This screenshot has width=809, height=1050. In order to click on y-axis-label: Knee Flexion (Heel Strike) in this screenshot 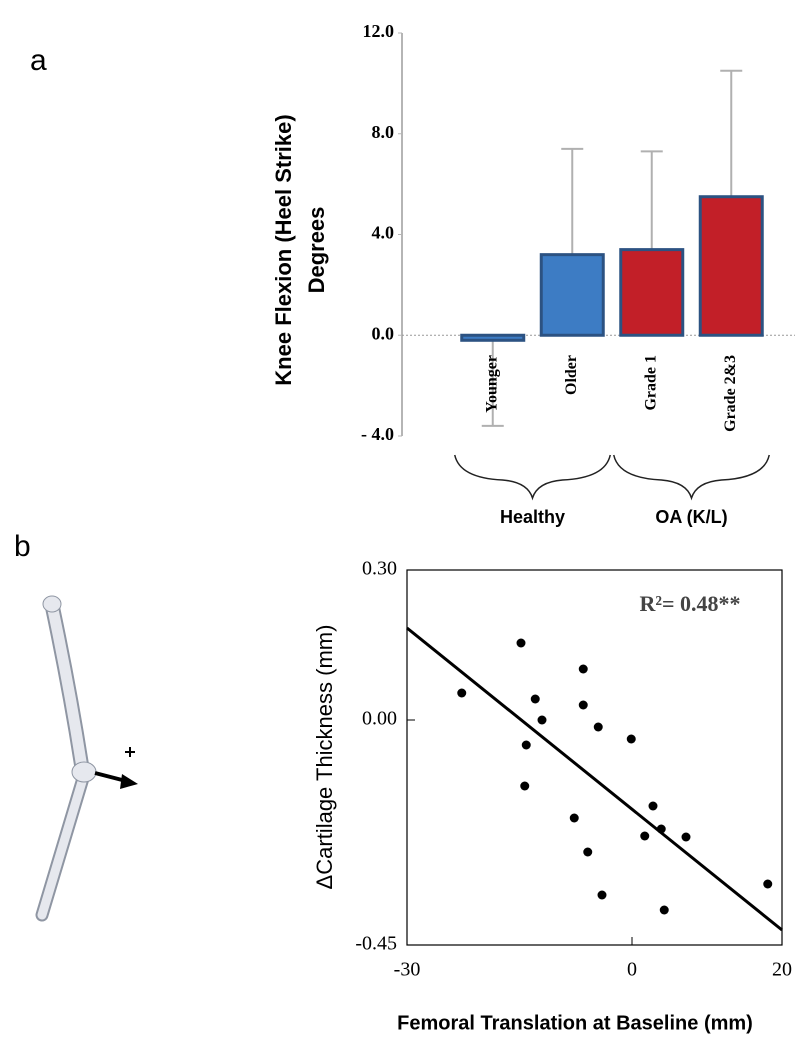, I will do `click(283, 249)`.